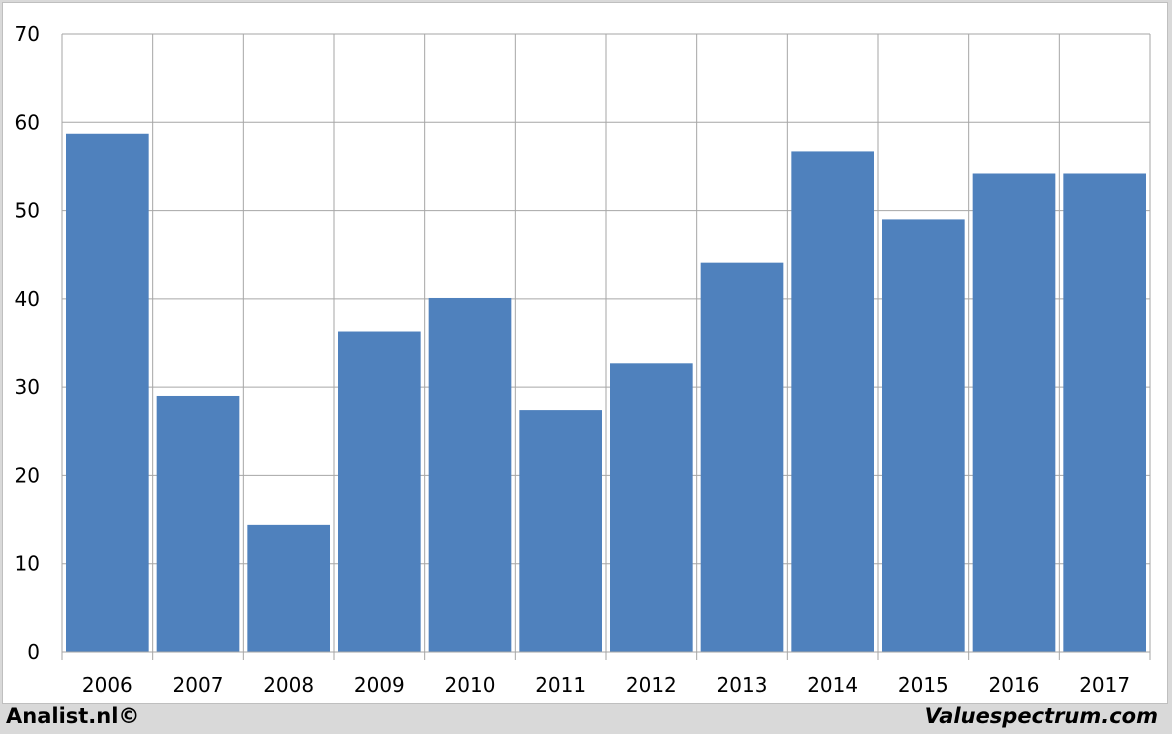  Describe the element at coordinates (27, 475) in the screenshot. I see `y-tick-label: 20` at that location.